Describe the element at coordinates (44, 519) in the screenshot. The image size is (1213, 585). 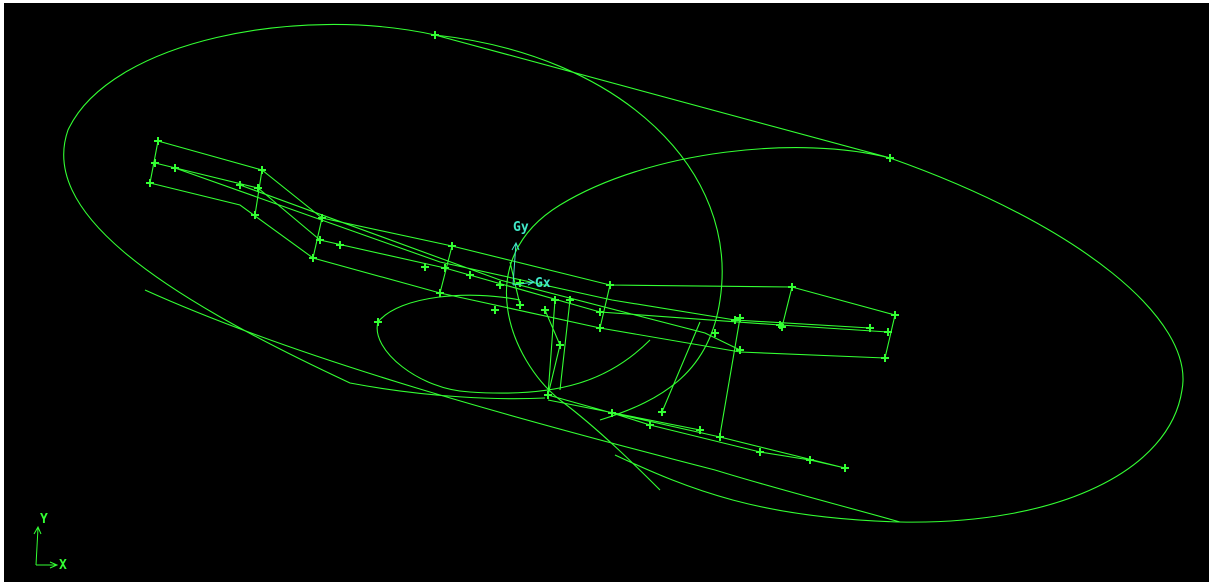
I see `triad-y-label: Y` at that location.